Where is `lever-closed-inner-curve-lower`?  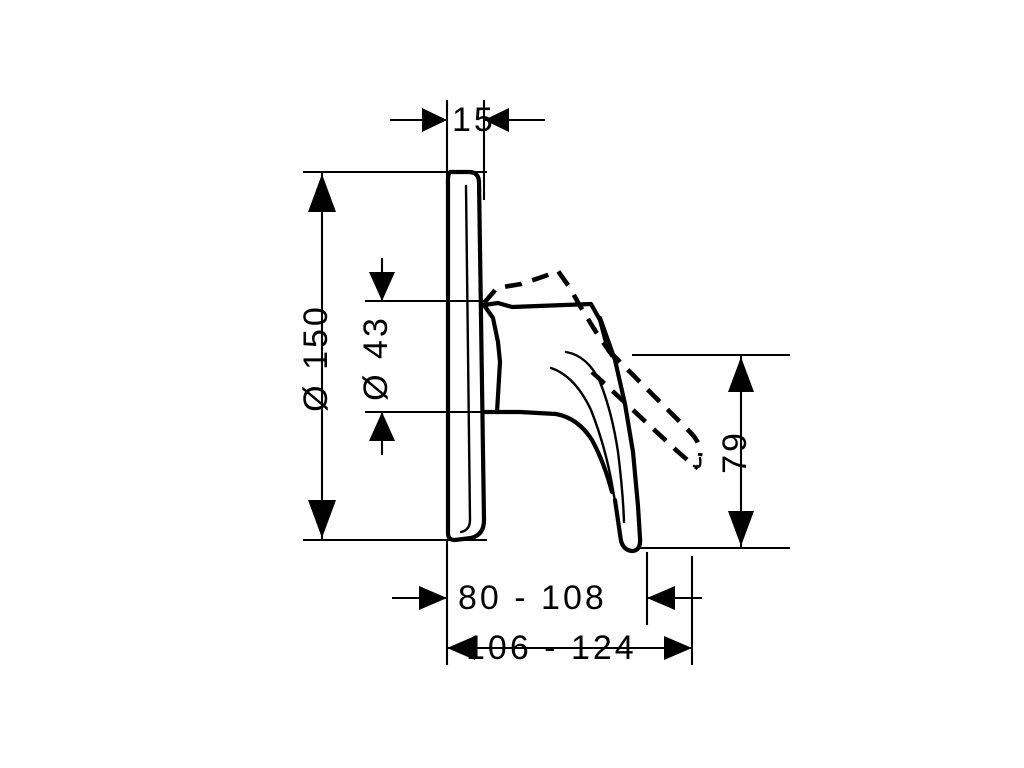 lever-closed-inner-curve-lower is located at coordinates (585, 451).